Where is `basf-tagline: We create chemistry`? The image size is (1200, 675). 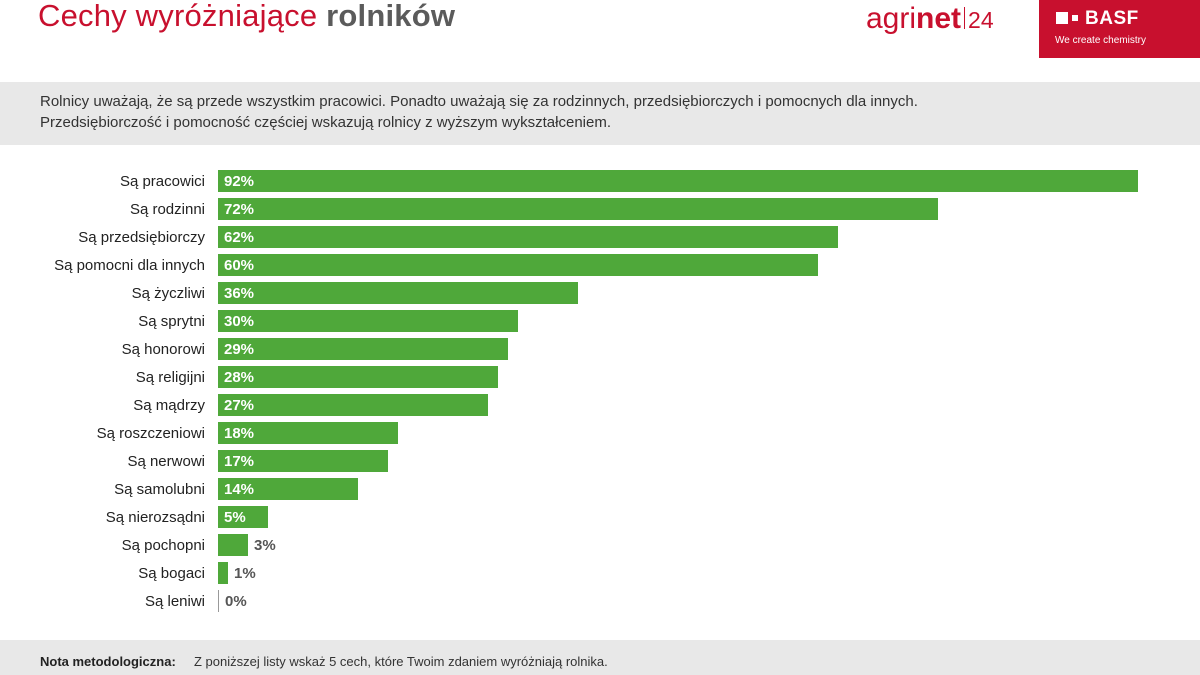
basf-tagline: We create chemistry is located at coordinates (1100, 40).